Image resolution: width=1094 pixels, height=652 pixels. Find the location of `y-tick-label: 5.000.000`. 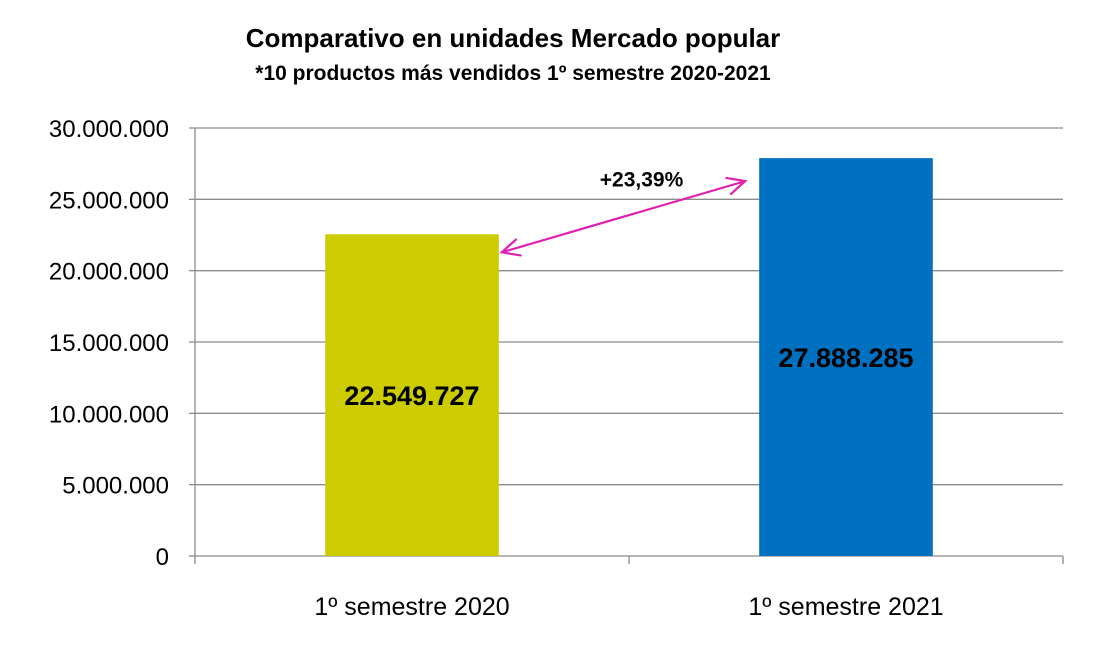

y-tick-label: 5.000.000 is located at coordinates (115, 486).